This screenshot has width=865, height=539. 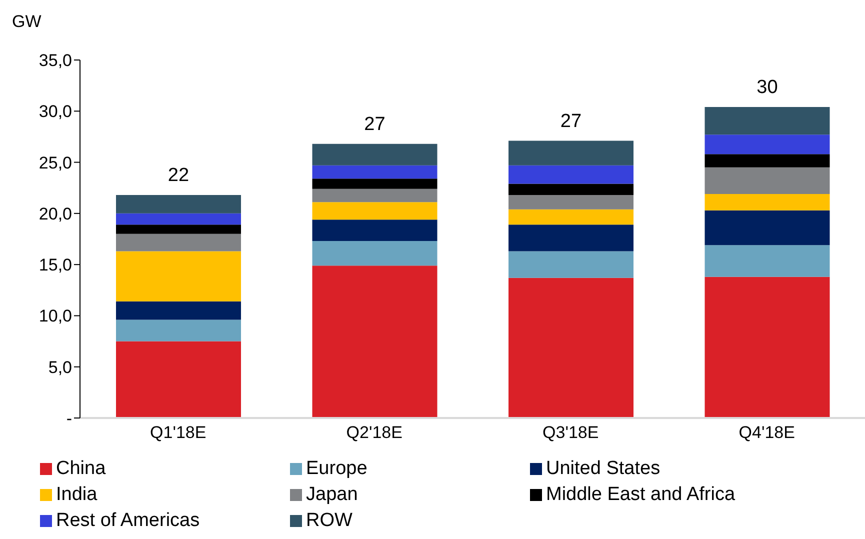 What do you see at coordinates (641, 495) in the screenshot?
I see `legend-label: Middle East and Africa` at bounding box center [641, 495].